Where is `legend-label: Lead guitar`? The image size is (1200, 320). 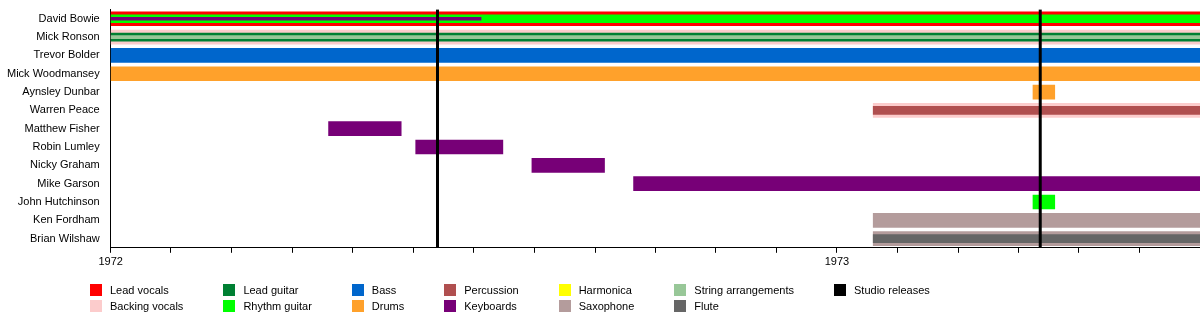 legend-label: Lead guitar is located at coordinates (271, 290).